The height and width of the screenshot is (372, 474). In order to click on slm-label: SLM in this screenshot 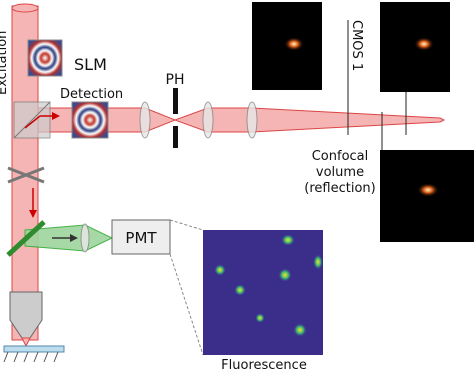, I will do `click(90, 64)`.